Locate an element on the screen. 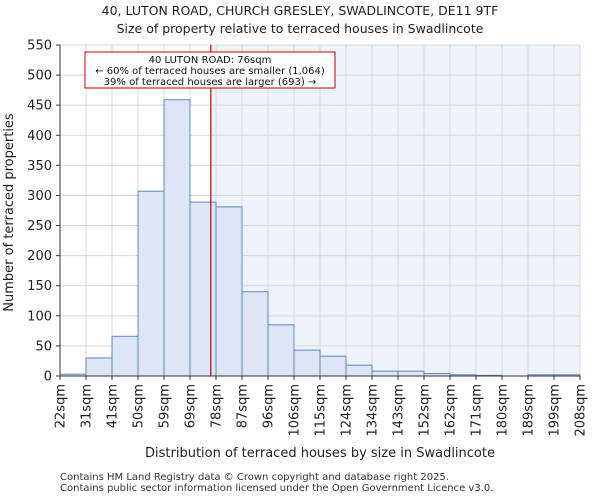  x-tick-label: 208sqm is located at coordinates (581, 410).